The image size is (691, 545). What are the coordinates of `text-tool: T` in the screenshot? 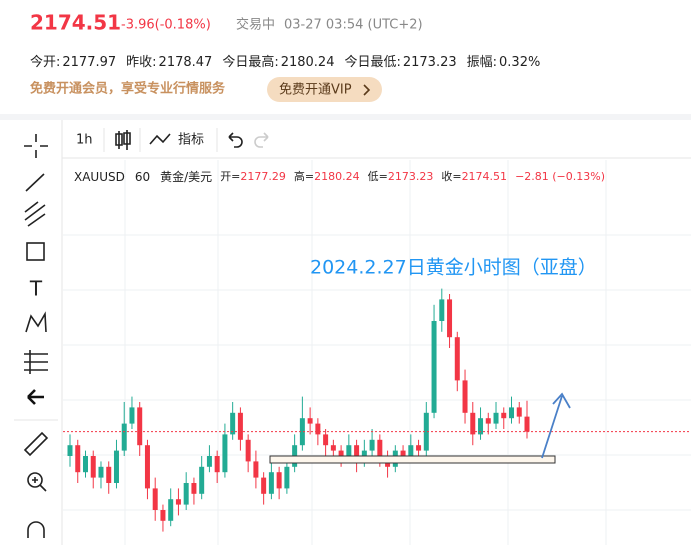 It's located at (36, 289).